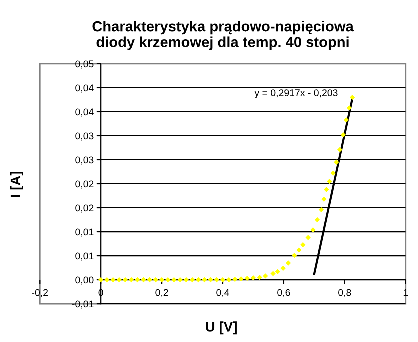 This screenshot has height=342, width=418. What do you see at coordinates (284, 293) in the screenshot?
I see `x-tick-label: 0,6` at bounding box center [284, 293].